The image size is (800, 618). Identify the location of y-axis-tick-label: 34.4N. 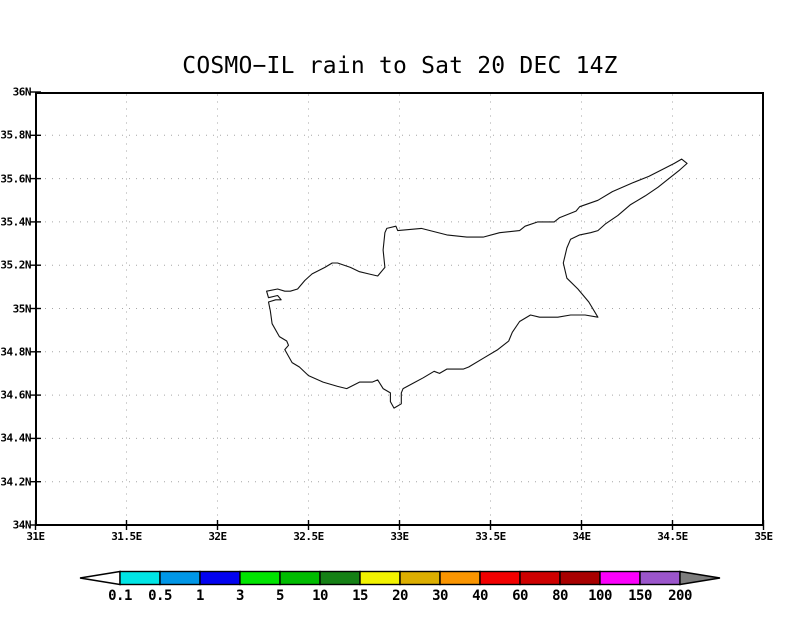
(15, 438).